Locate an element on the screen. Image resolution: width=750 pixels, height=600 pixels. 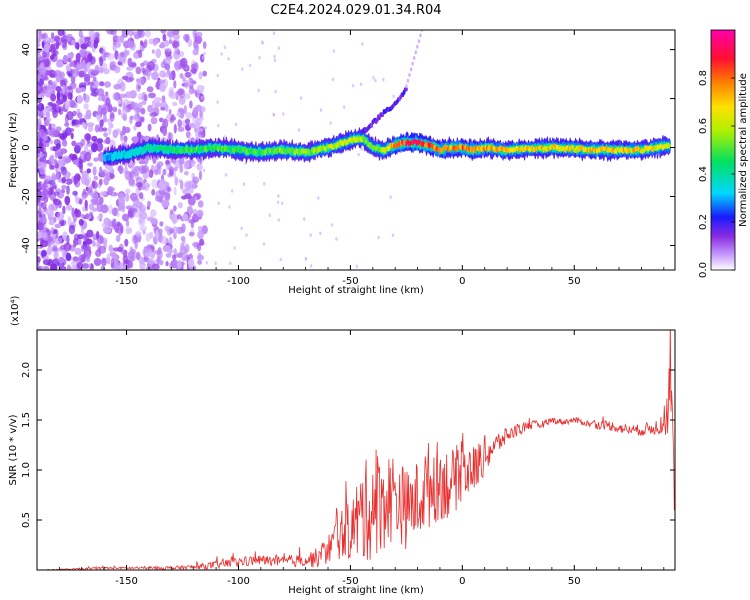
colorbar-tick-label: 0.6 is located at coordinates (703, 126).